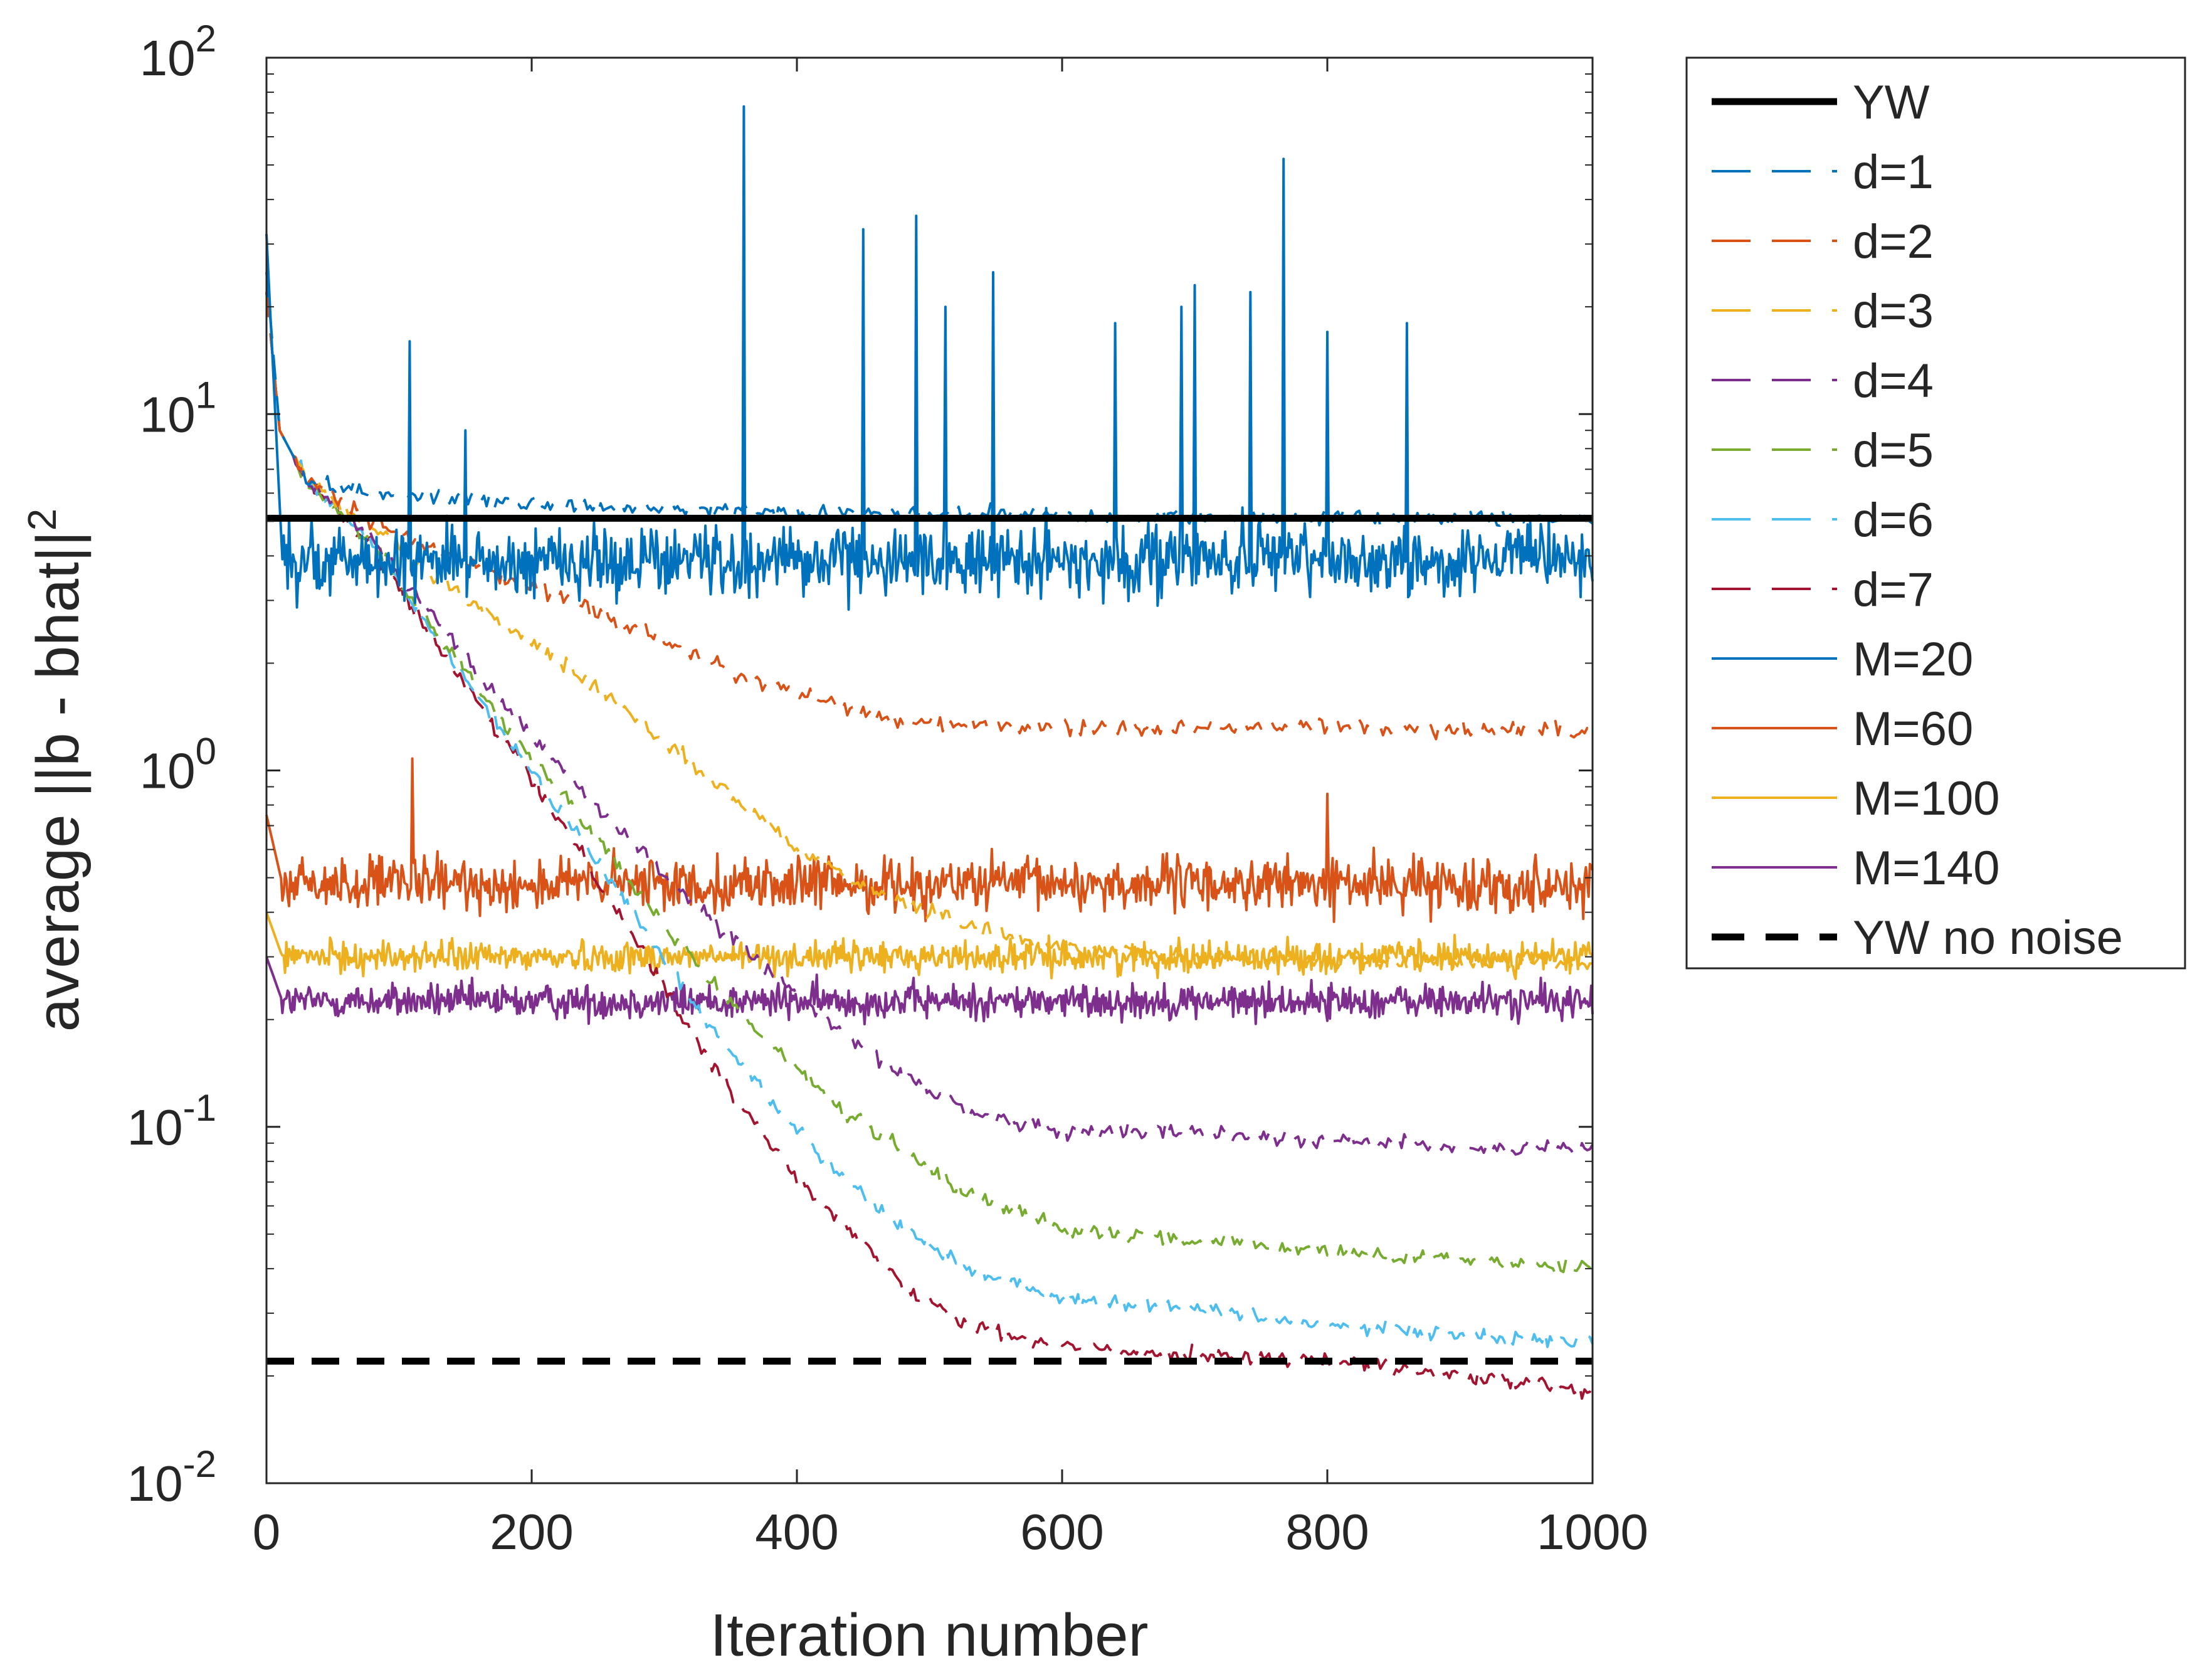 This screenshot has width=2212, height=1677. Describe the element at coordinates (796, 1532) in the screenshot. I see `x-tick-label: 400` at that location.